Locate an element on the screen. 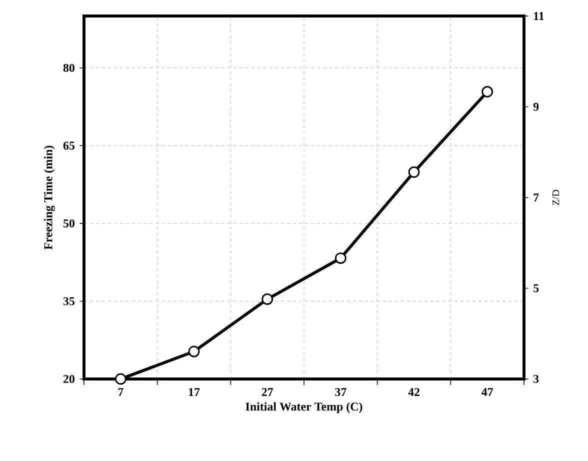  x-tick-label: 17 is located at coordinates (194, 392).